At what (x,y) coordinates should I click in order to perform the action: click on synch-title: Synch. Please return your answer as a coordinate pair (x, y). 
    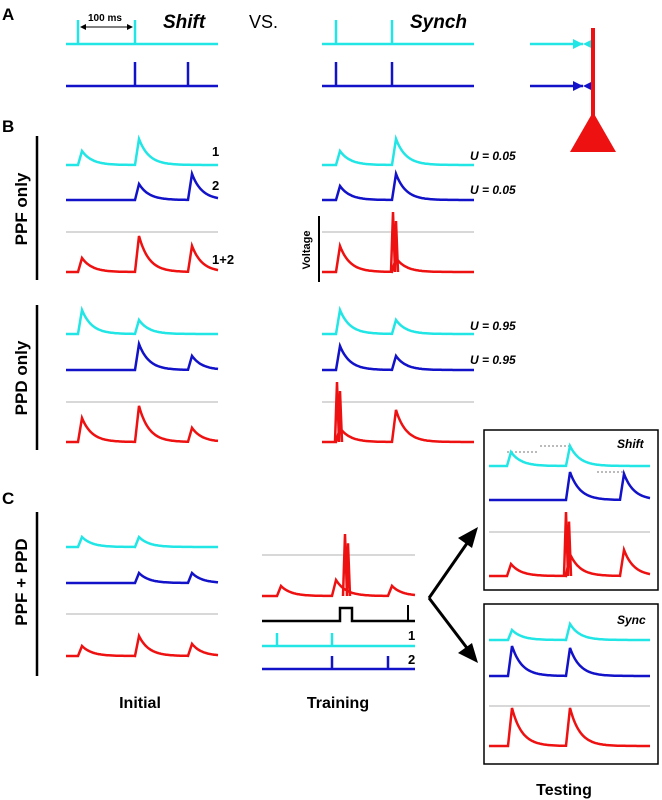
    Looking at the image, I should click on (438, 22).